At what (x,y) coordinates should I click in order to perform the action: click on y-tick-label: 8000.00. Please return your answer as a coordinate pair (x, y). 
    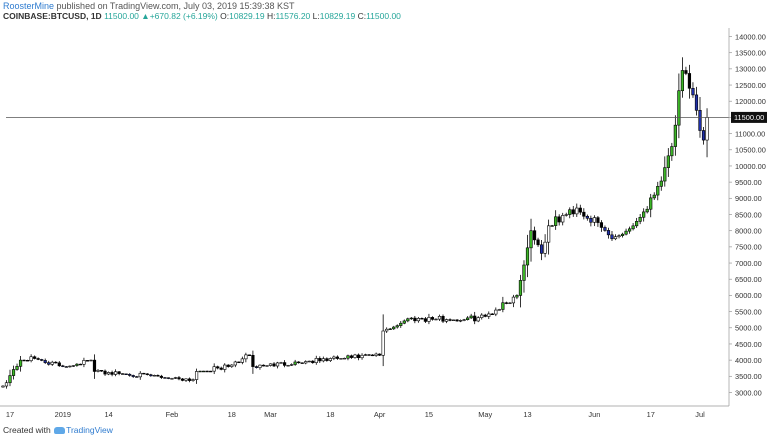
    Looking at the image, I should click on (748, 230).